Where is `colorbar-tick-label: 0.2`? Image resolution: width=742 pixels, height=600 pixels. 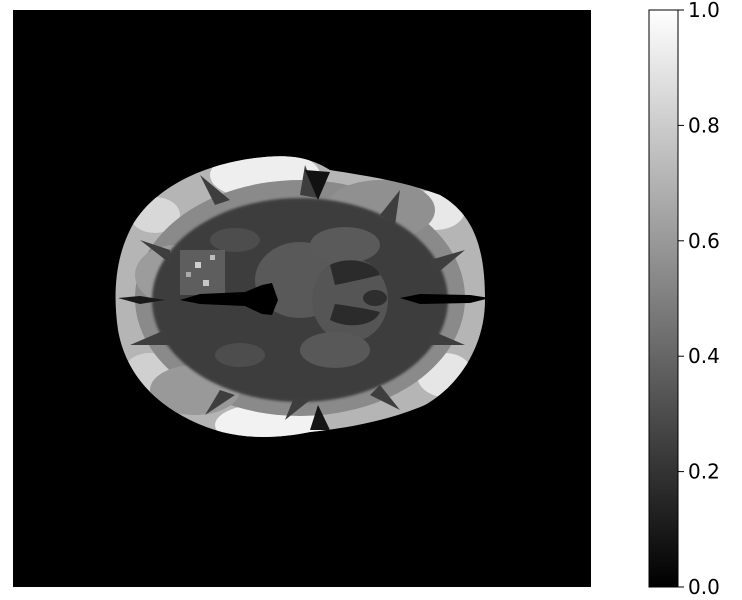 colorbar-tick-label: 0.2 is located at coordinates (704, 472).